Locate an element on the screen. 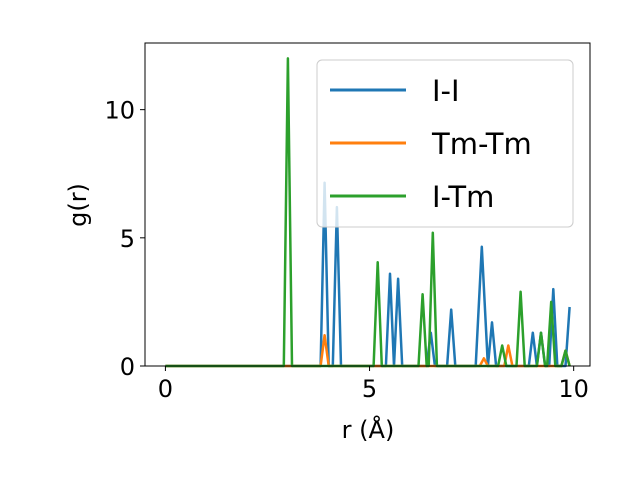 The height and width of the screenshot is (480, 640). y-axis-ticks: 0 5 10 is located at coordinates (124, 239).